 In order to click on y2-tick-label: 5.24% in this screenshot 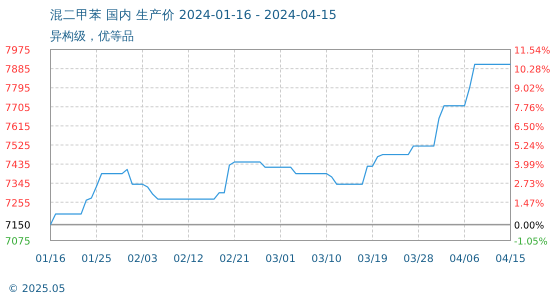, I will do `click(529, 146)`.